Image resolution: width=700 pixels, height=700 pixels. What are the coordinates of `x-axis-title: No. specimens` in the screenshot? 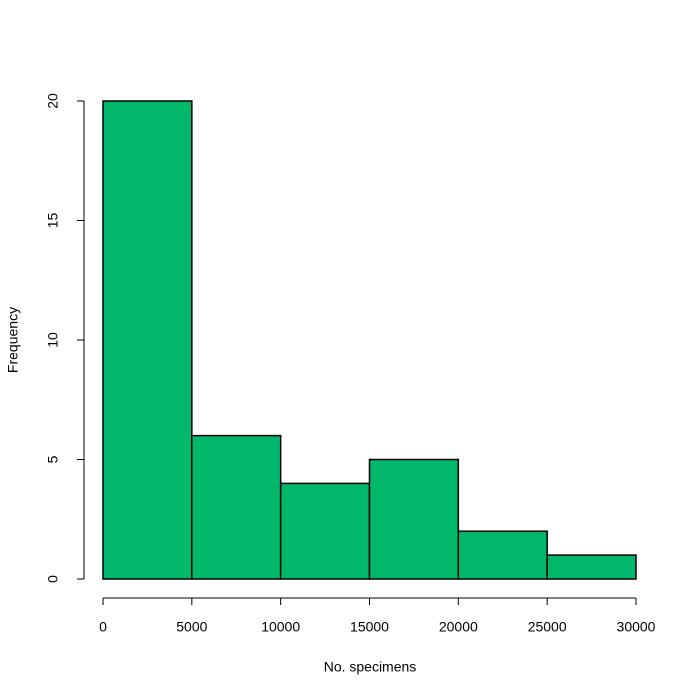 It's located at (370, 667).